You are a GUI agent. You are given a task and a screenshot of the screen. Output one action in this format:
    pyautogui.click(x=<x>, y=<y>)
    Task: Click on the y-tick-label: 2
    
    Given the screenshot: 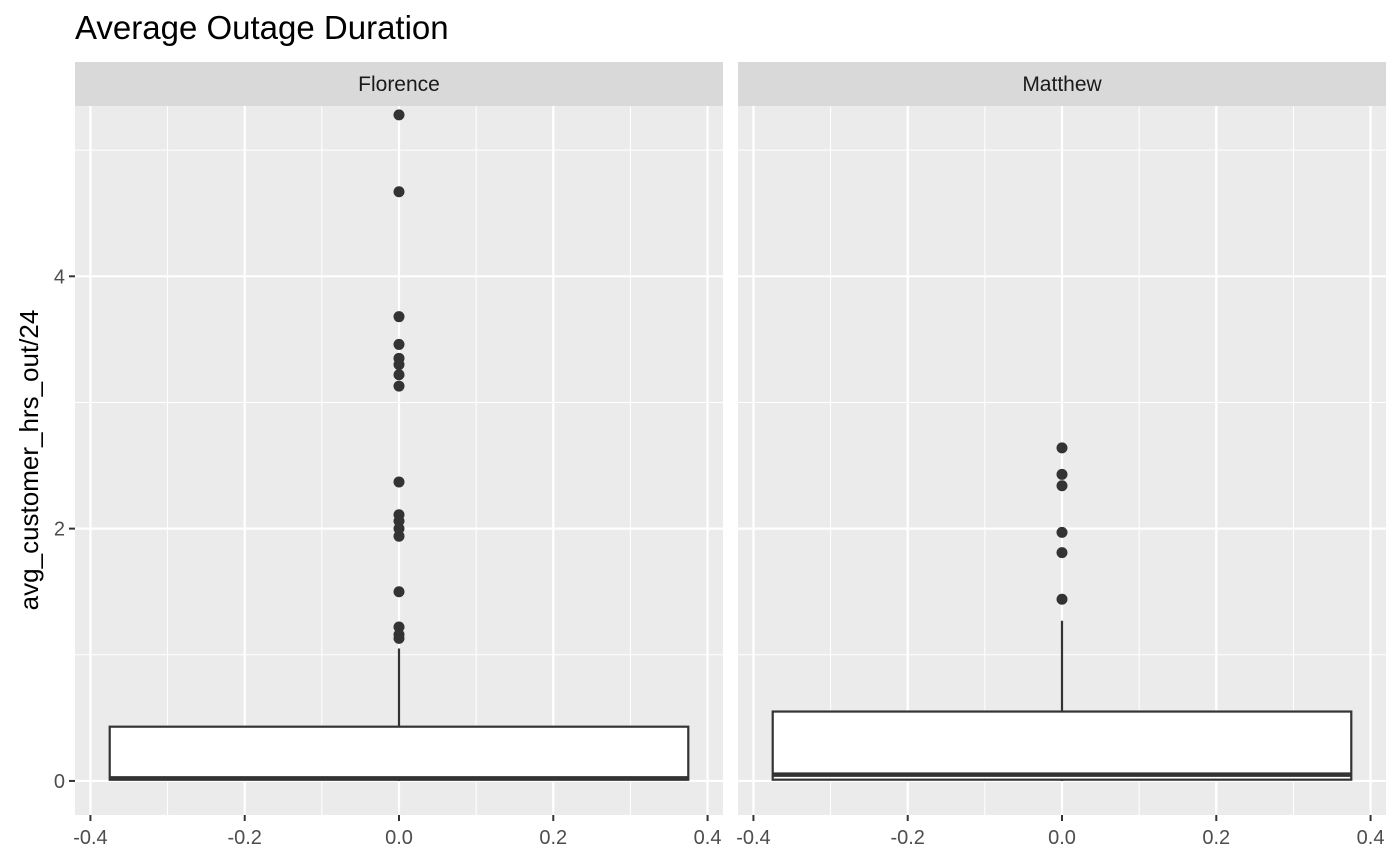 What is the action you would take?
    pyautogui.click(x=59, y=530)
    